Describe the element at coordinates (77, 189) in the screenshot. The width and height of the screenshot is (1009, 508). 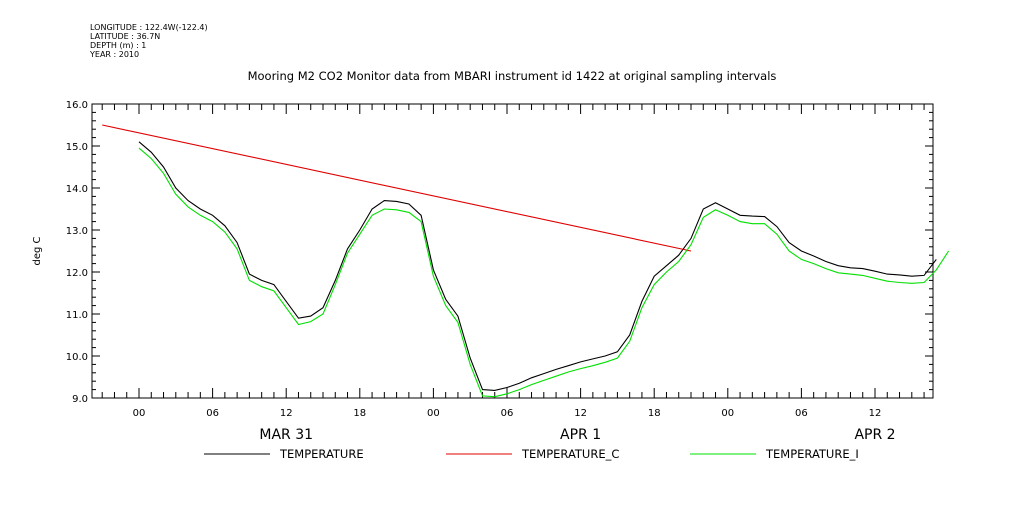
I see `y-tick-label: 14.0` at that location.